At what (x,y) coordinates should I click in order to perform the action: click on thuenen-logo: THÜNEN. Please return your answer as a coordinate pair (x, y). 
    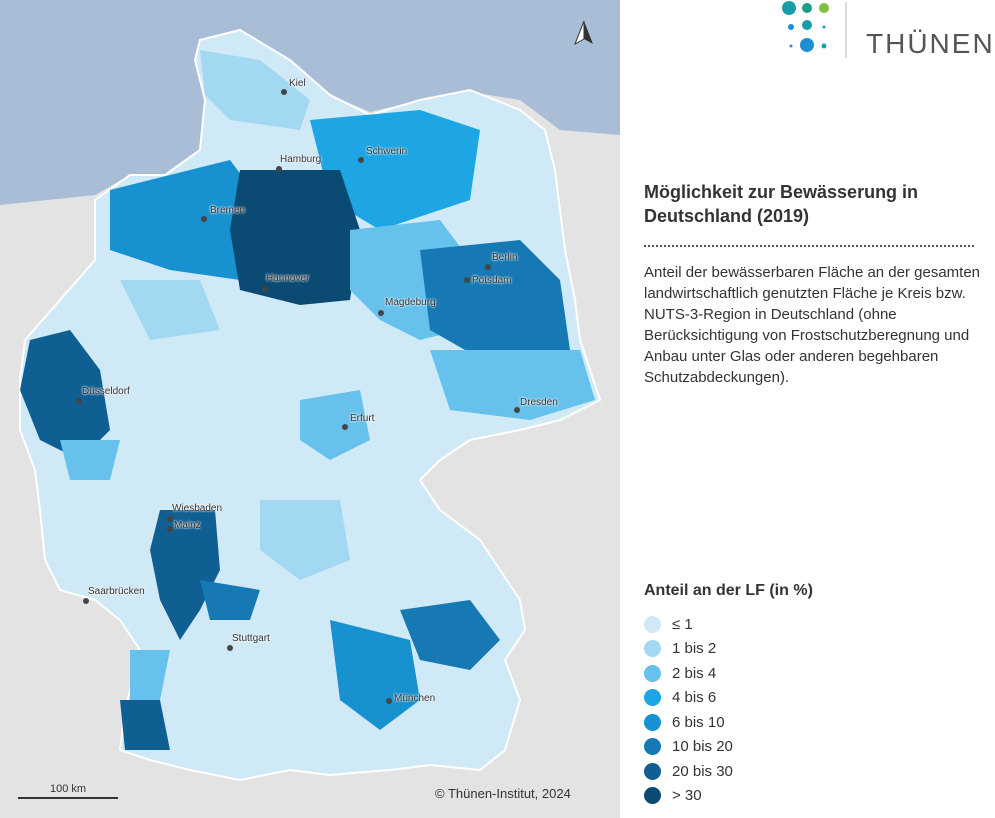
    Looking at the image, I should click on (887, 30).